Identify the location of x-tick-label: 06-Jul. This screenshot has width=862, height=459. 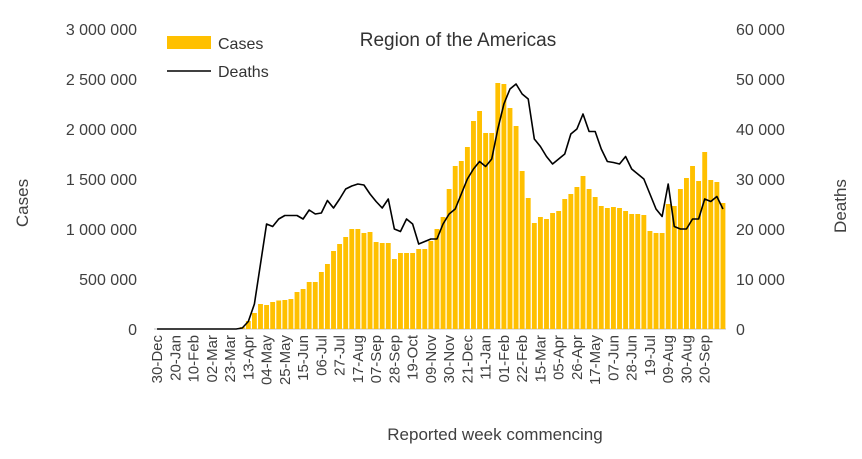
(321, 355).